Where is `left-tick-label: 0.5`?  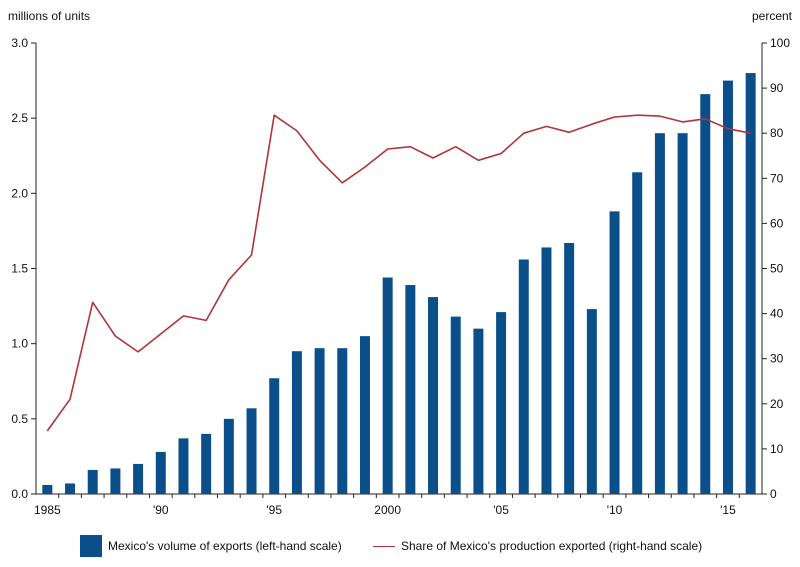
left-tick-label: 0.5 is located at coordinates (19, 419).